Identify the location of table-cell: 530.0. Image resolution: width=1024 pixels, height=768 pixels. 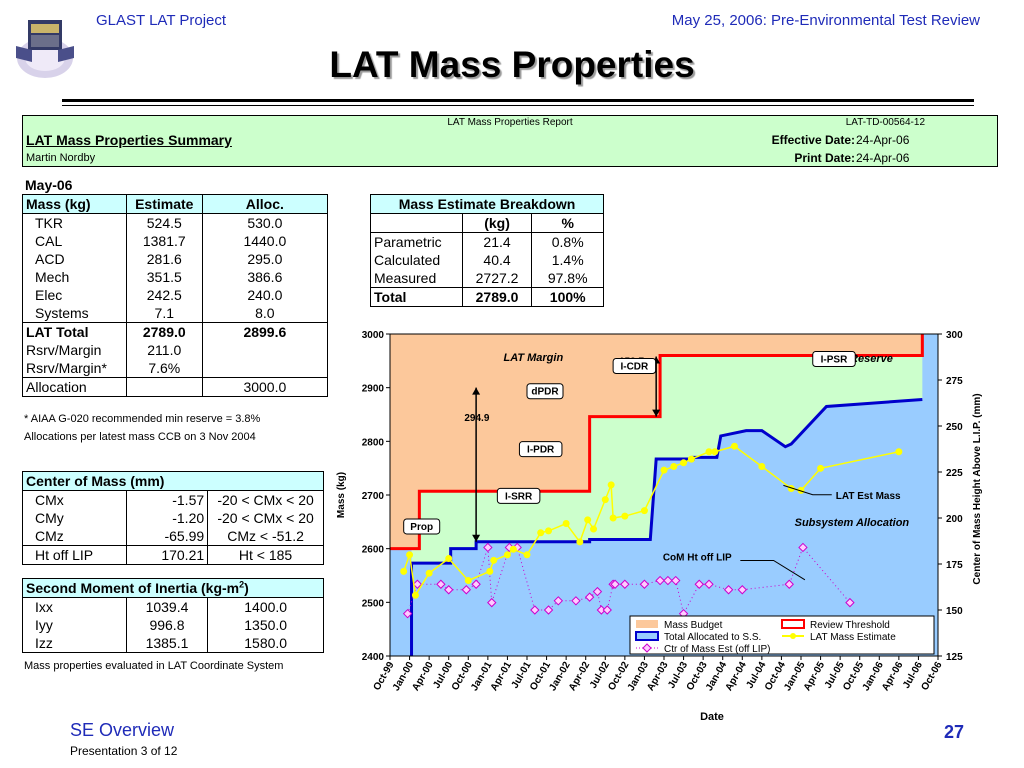
(265, 222).